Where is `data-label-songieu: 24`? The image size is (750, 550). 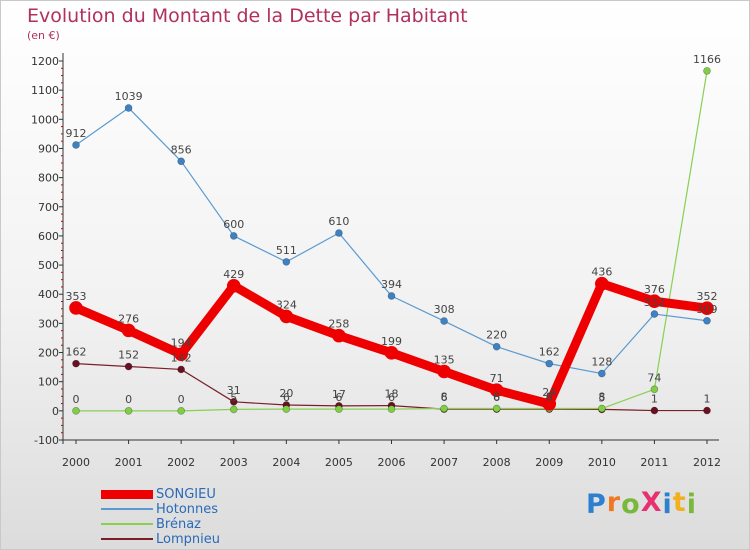
data-label-songieu: 24 is located at coordinates (549, 392).